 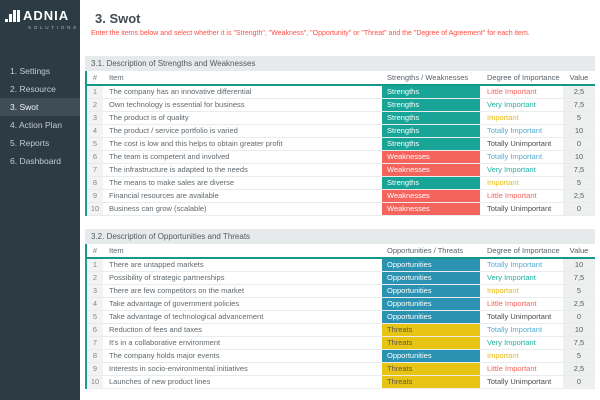 What do you see at coordinates (36, 125) in the screenshot?
I see `sidebar-item-label: 4. Action Plan` at bounding box center [36, 125].